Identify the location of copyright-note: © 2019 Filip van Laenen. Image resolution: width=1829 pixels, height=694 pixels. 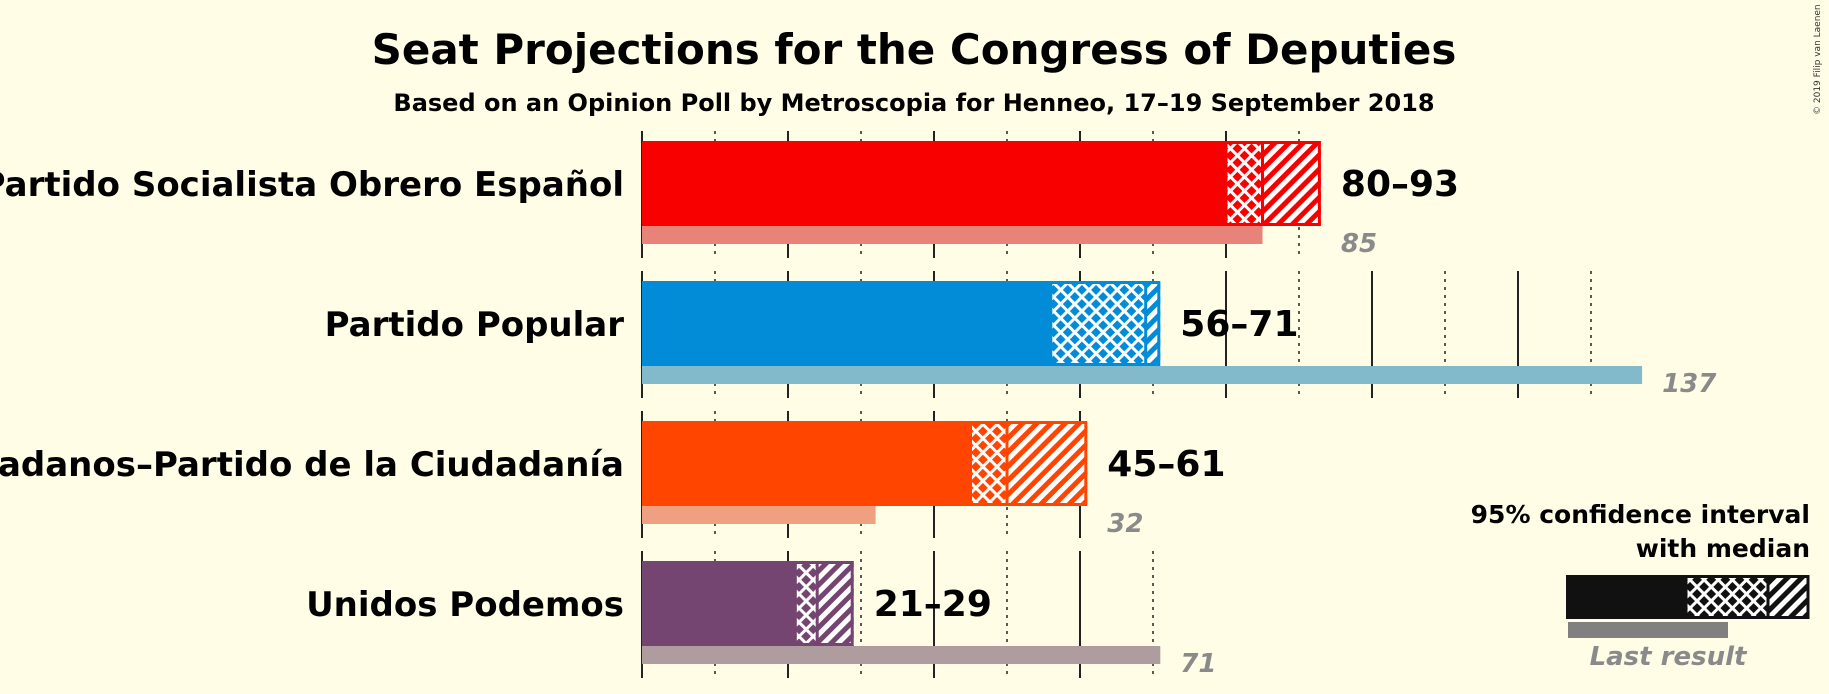
(1818, 59).